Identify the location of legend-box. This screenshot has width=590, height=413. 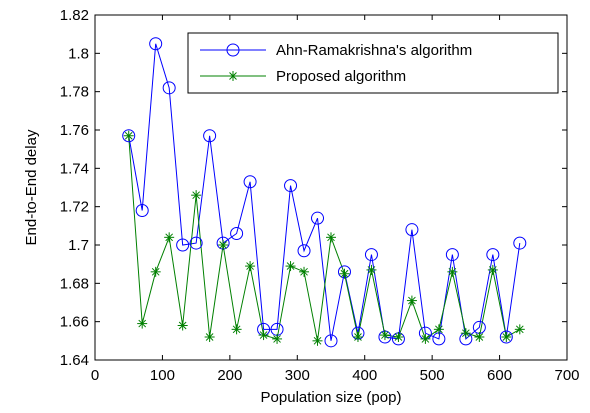
(373, 63).